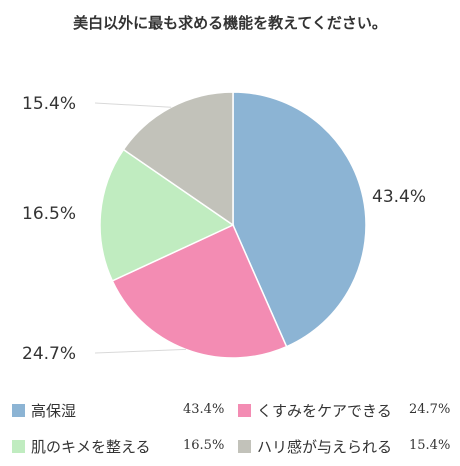  What do you see at coordinates (399, 197) in the screenshot?
I see `slice-label-0: 43.4%` at bounding box center [399, 197].